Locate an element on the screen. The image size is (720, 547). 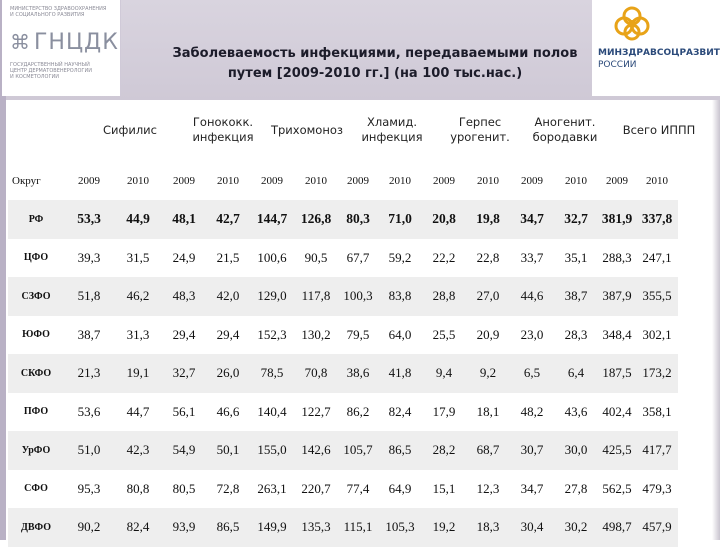
value-cell: 43,6 is located at coordinates (576, 411).